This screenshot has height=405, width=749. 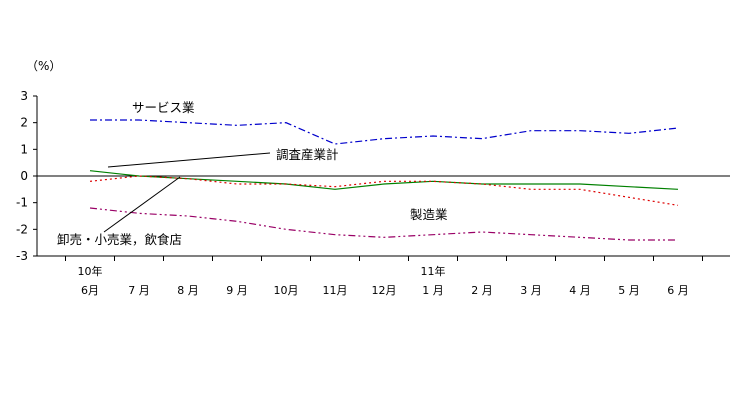 I want to click on label-total: 調査産業計, so click(x=307, y=154).